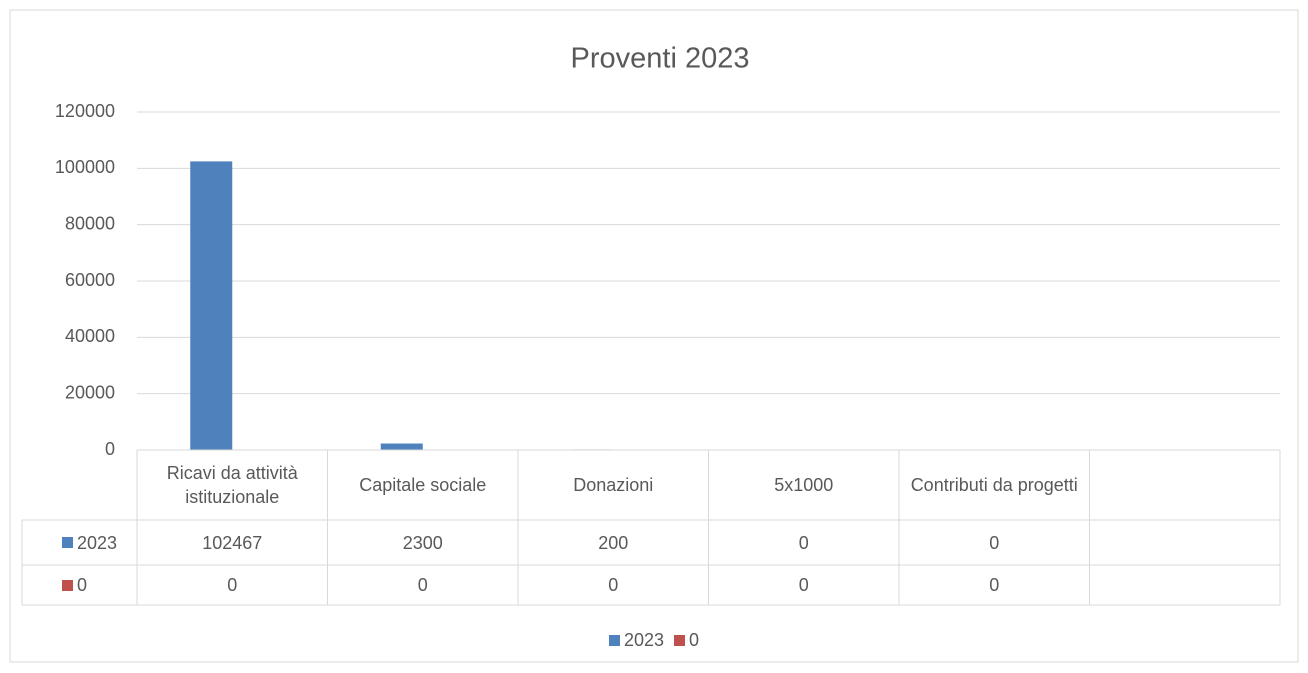 The image size is (1308, 673). Describe the element at coordinates (90, 392) in the screenshot. I see `y-tick-label: 20000` at that location.